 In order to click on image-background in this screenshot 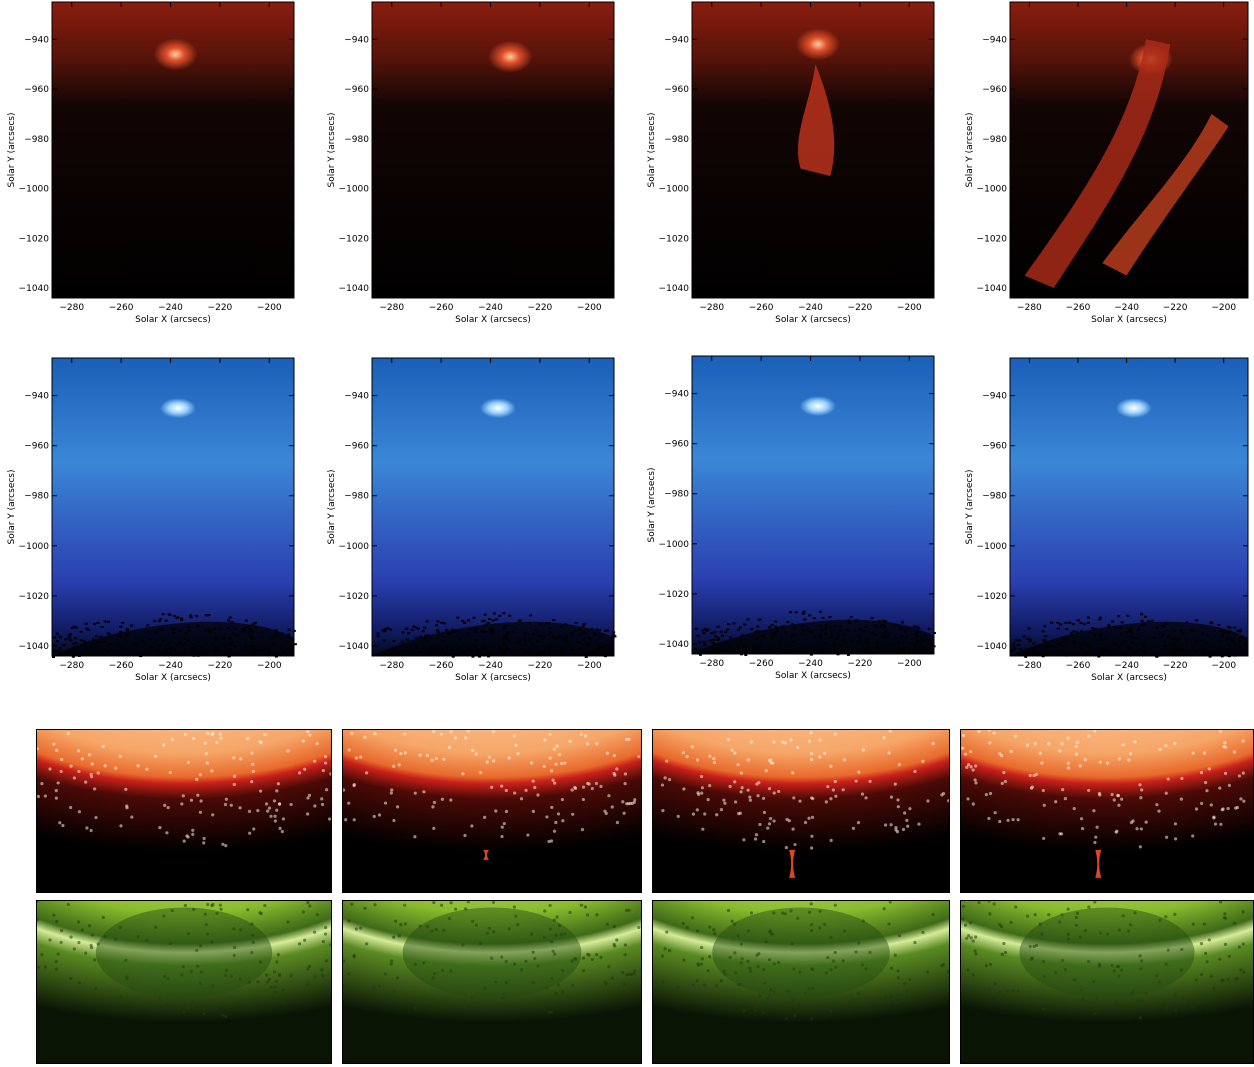, I will do `click(493, 150)`.